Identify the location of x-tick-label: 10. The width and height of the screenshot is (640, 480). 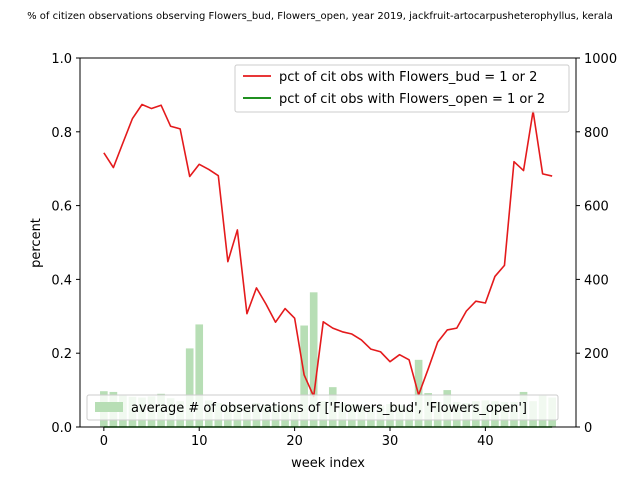
(199, 441).